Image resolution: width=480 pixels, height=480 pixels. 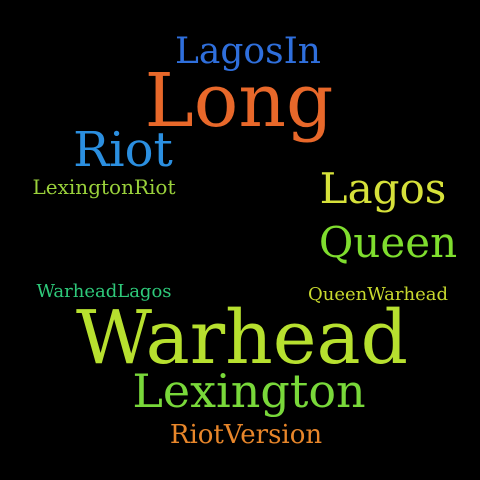 What do you see at coordinates (378, 294) in the screenshot?
I see `word-queenwarhead: QueenWarhead` at bounding box center [378, 294].